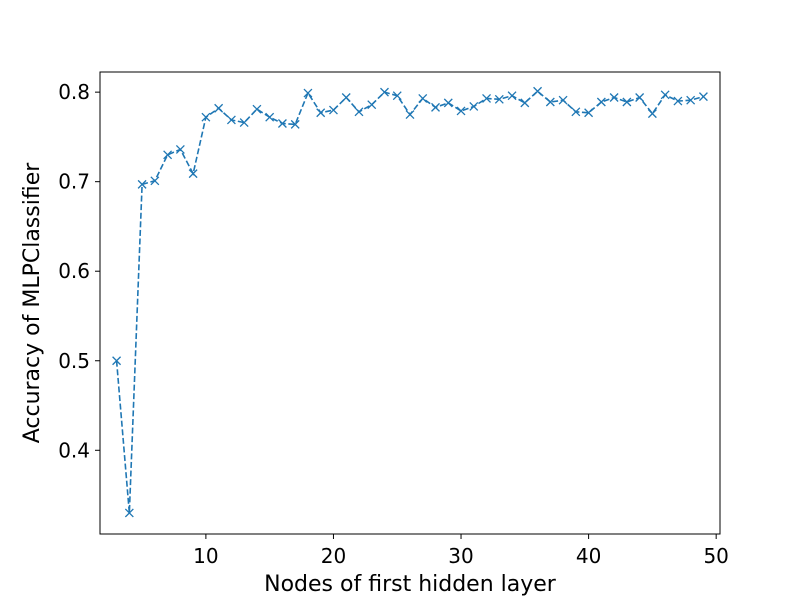 This screenshot has width=800, height=600. What do you see at coordinates (74, 271) in the screenshot?
I see `y-tick-label: 0.6` at bounding box center [74, 271].